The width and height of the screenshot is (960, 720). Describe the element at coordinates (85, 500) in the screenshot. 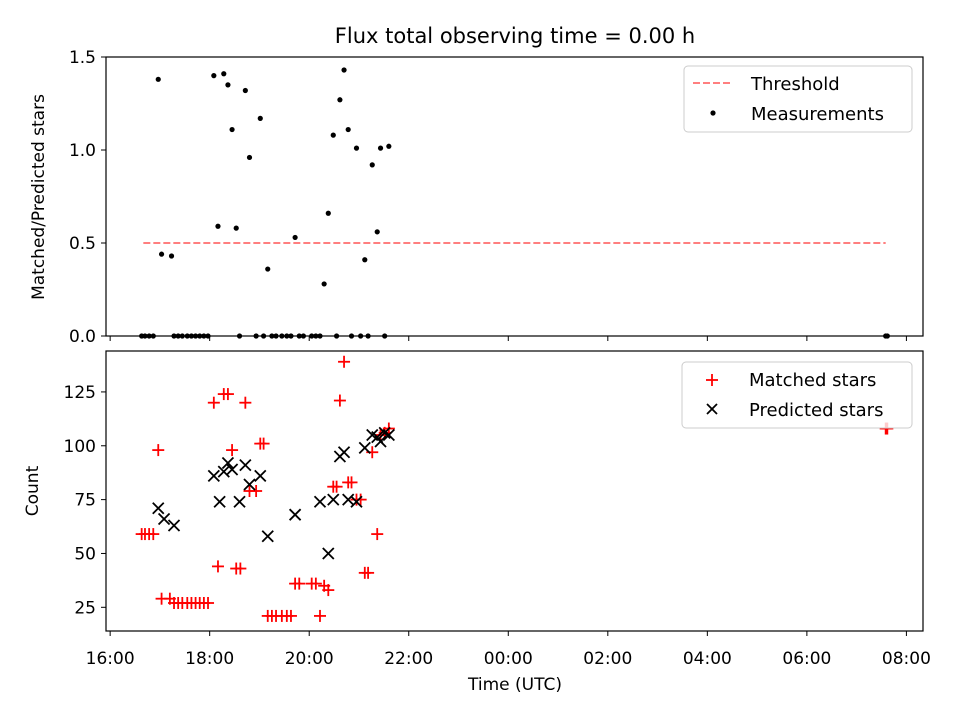

I see `bottom-y-axis: 25 50 75 100 125` at that location.